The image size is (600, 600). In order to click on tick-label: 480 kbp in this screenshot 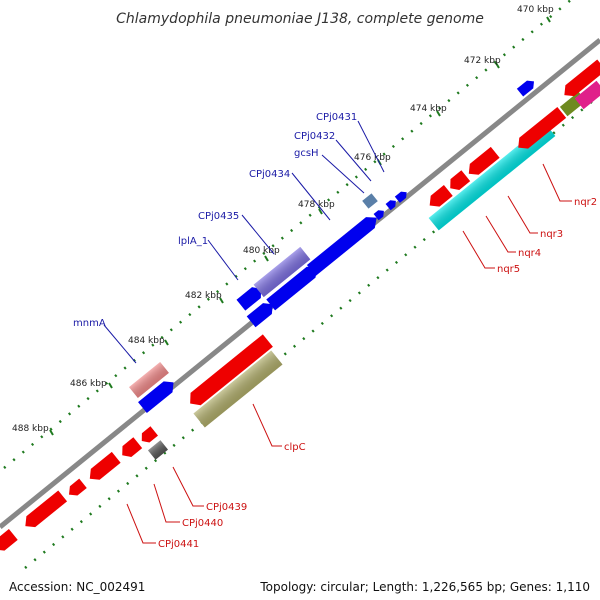, I will do `click(261, 251)`.